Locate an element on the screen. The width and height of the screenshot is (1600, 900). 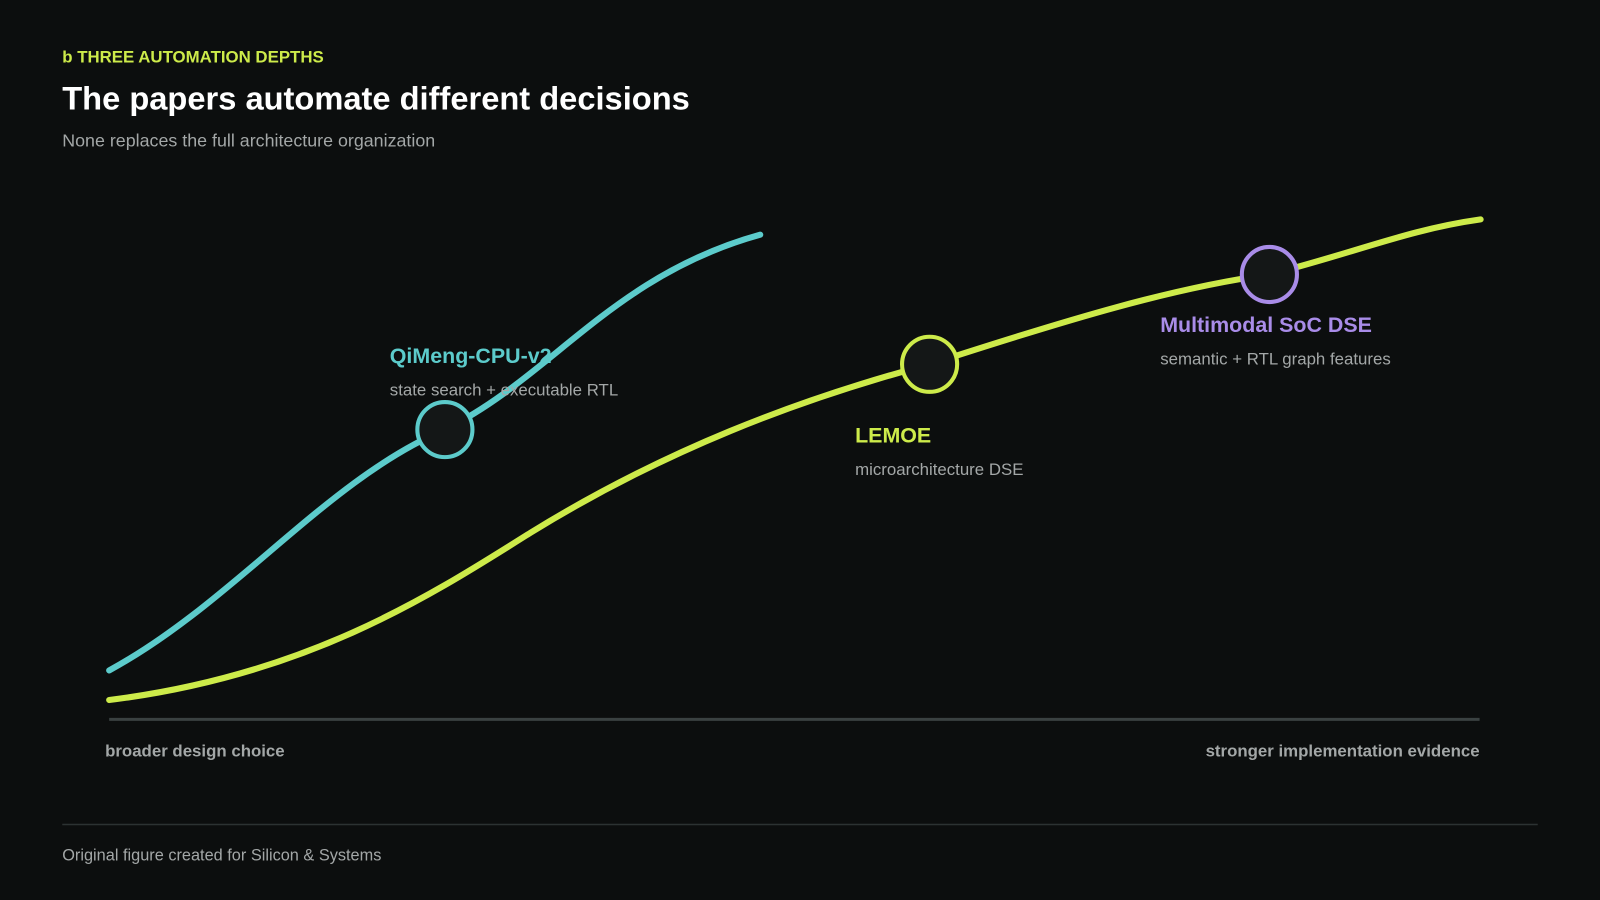
node-label: QiMeng-CPU-v2 is located at coordinates (471, 356).